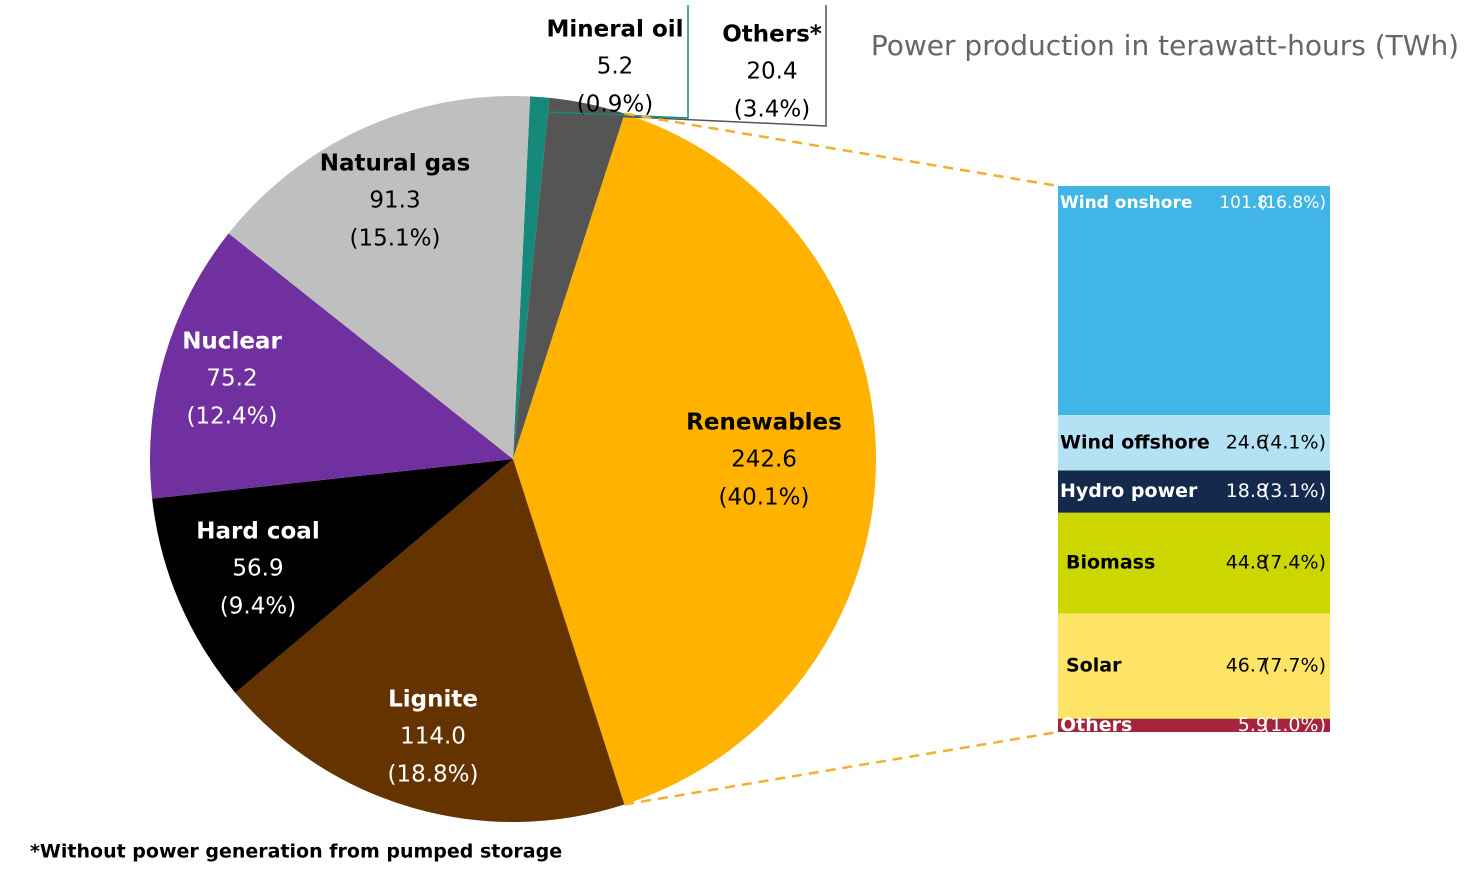  Describe the element at coordinates (394, 201) in the screenshot. I see `slice-value: 91.3` at that location.